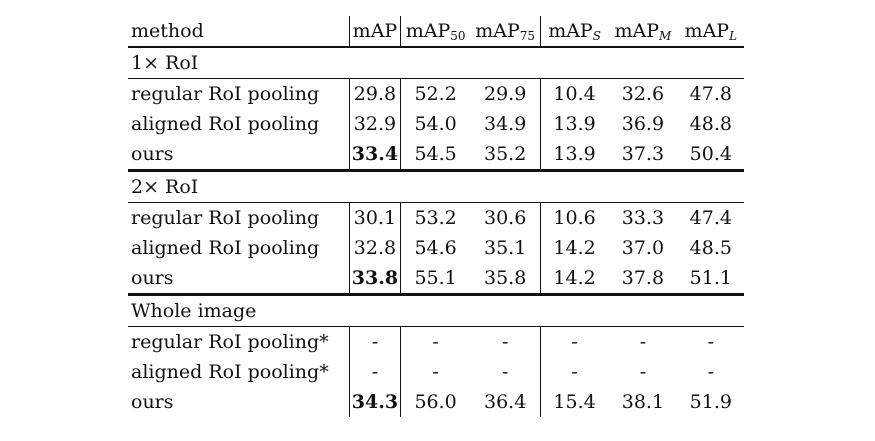 The width and height of the screenshot is (875, 441). I want to click on value-cell: 10.4, so click(574, 93).